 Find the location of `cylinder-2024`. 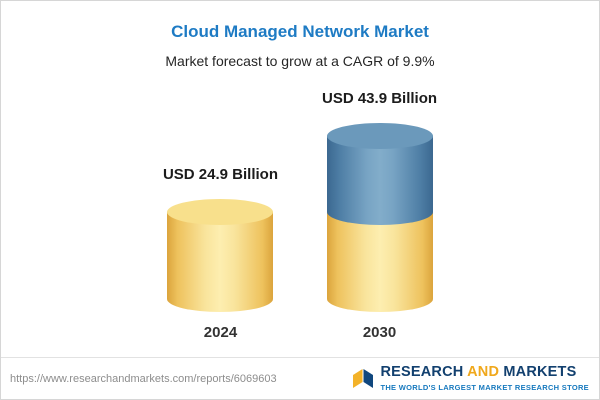

cylinder-2024 is located at coordinates (220, 255).